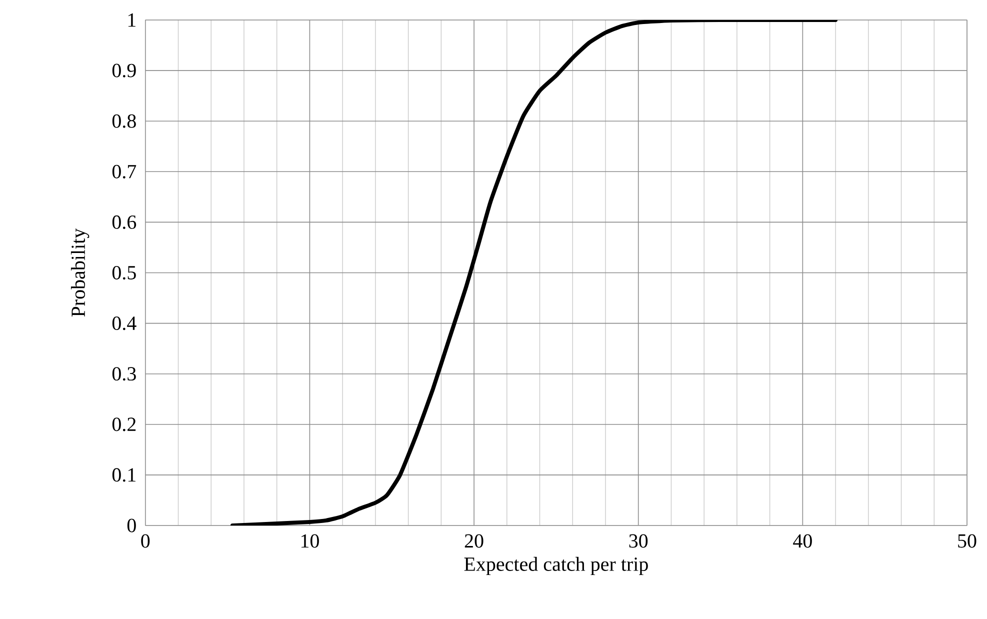  What do you see at coordinates (124, 171) in the screenshot?
I see `y-tick-label: 0.7` at bounding box center [124, 171].